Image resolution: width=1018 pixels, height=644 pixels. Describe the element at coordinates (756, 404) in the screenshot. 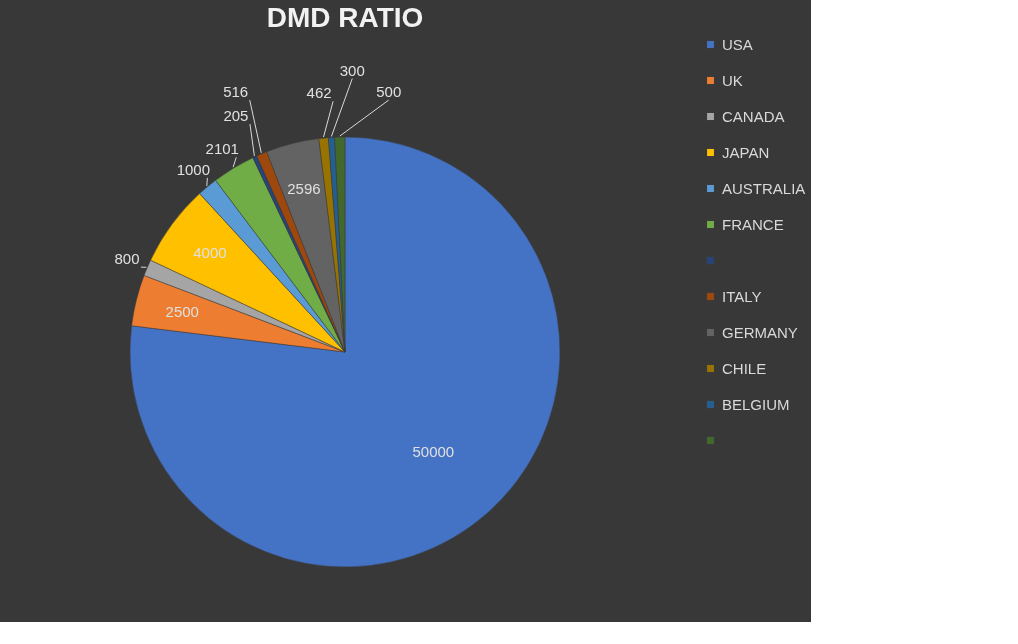

I see `legend-label: BELGIUM` at that location.